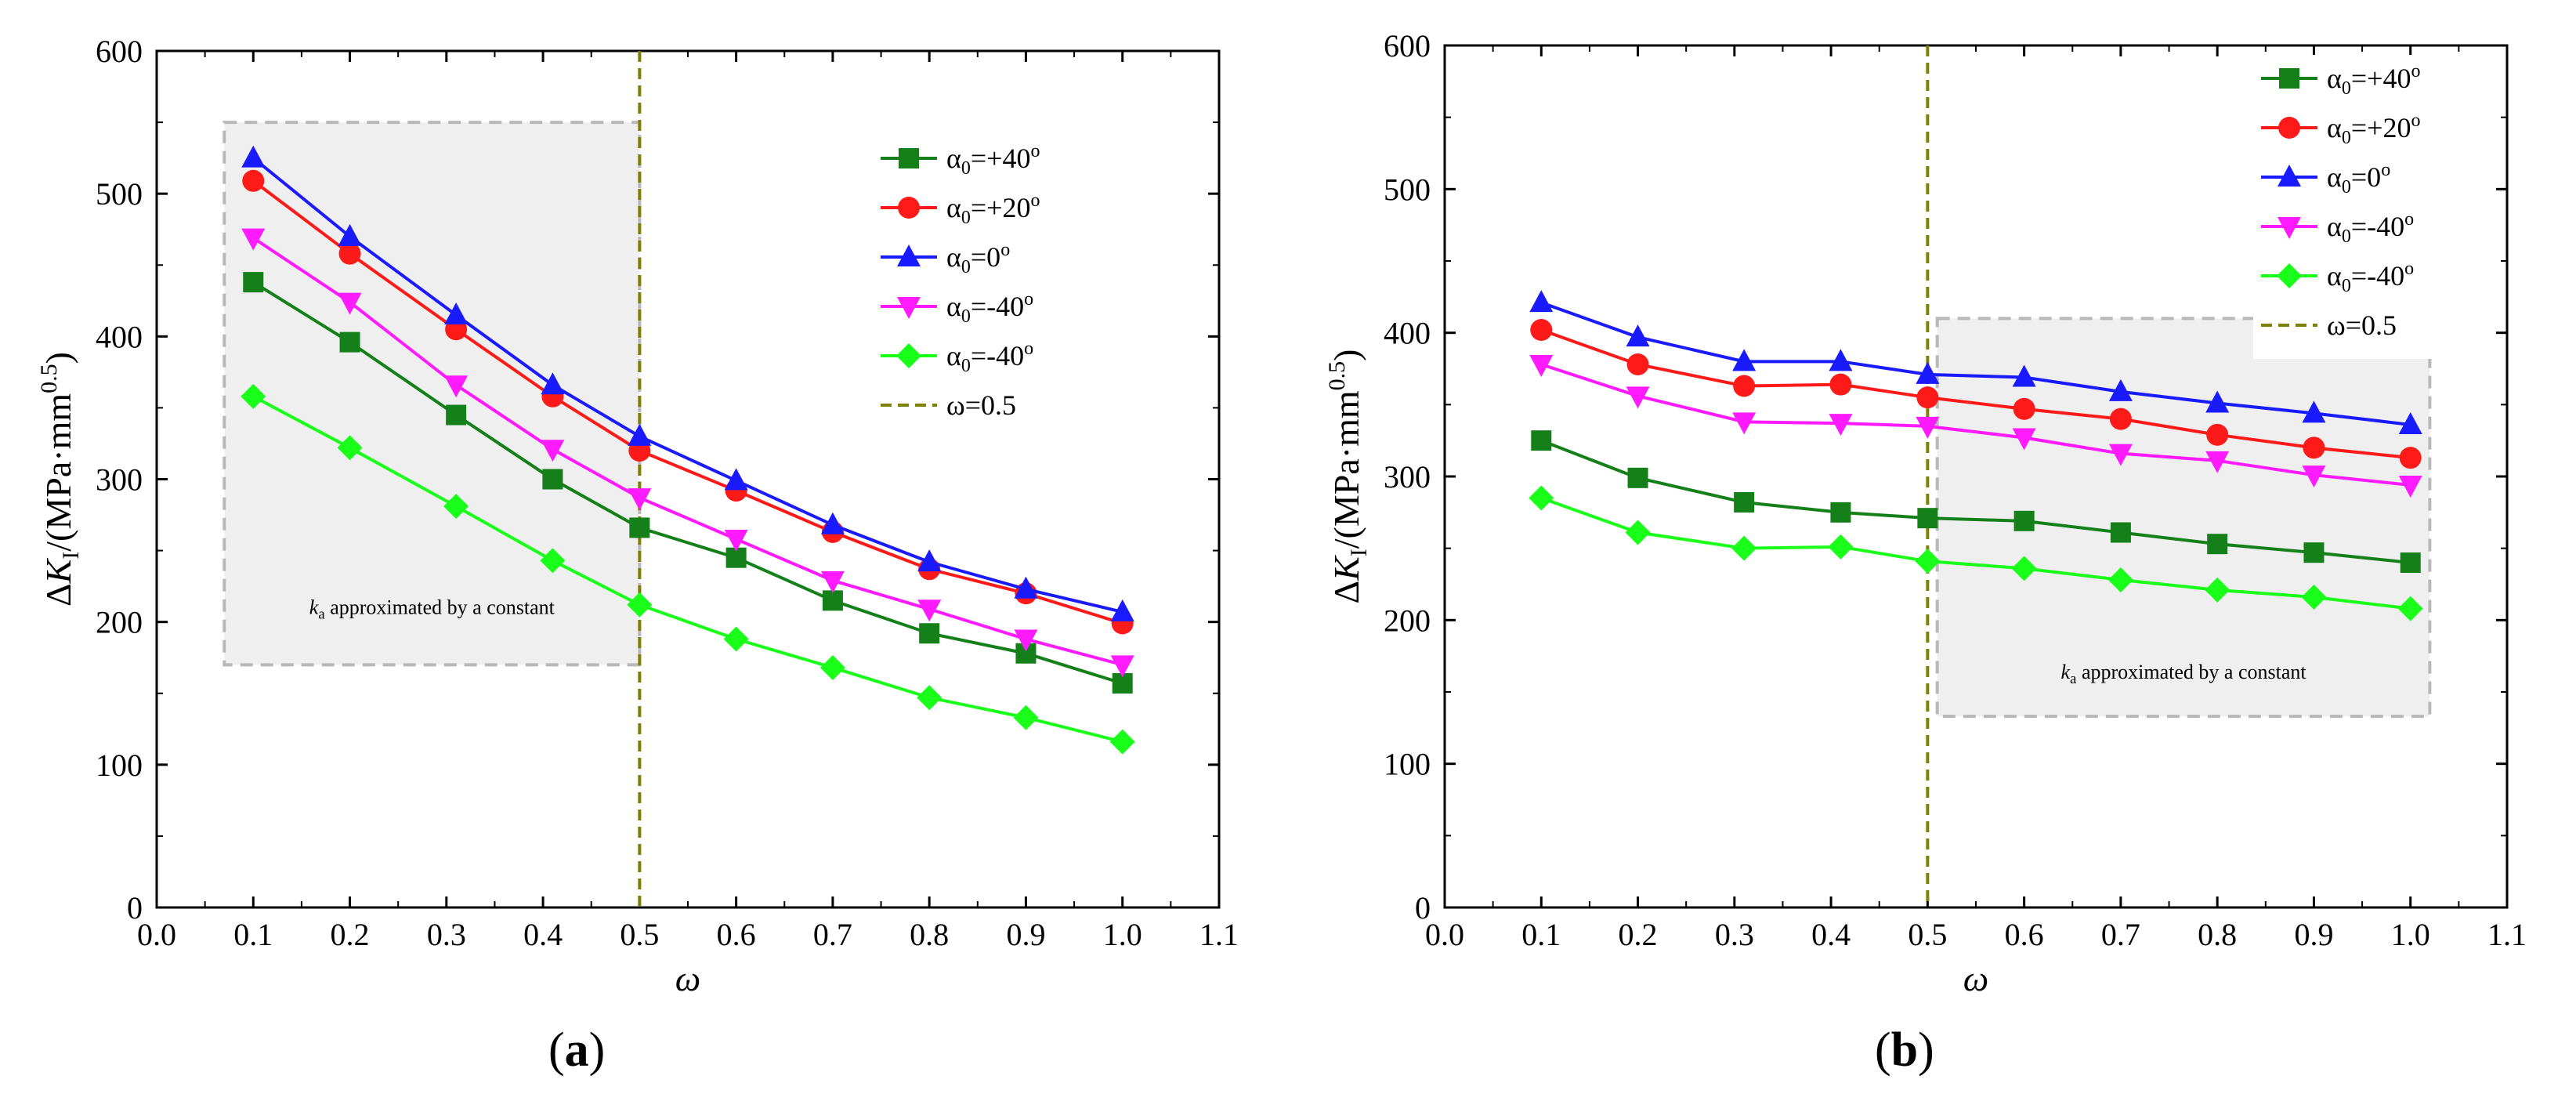 The height and width of the screenshot is (1112, 2576). What do you see at coordinates (2411, 934) in the screenshot?
I see `x-tick-label-b: 1.0` at bounding box center [2411, 934].